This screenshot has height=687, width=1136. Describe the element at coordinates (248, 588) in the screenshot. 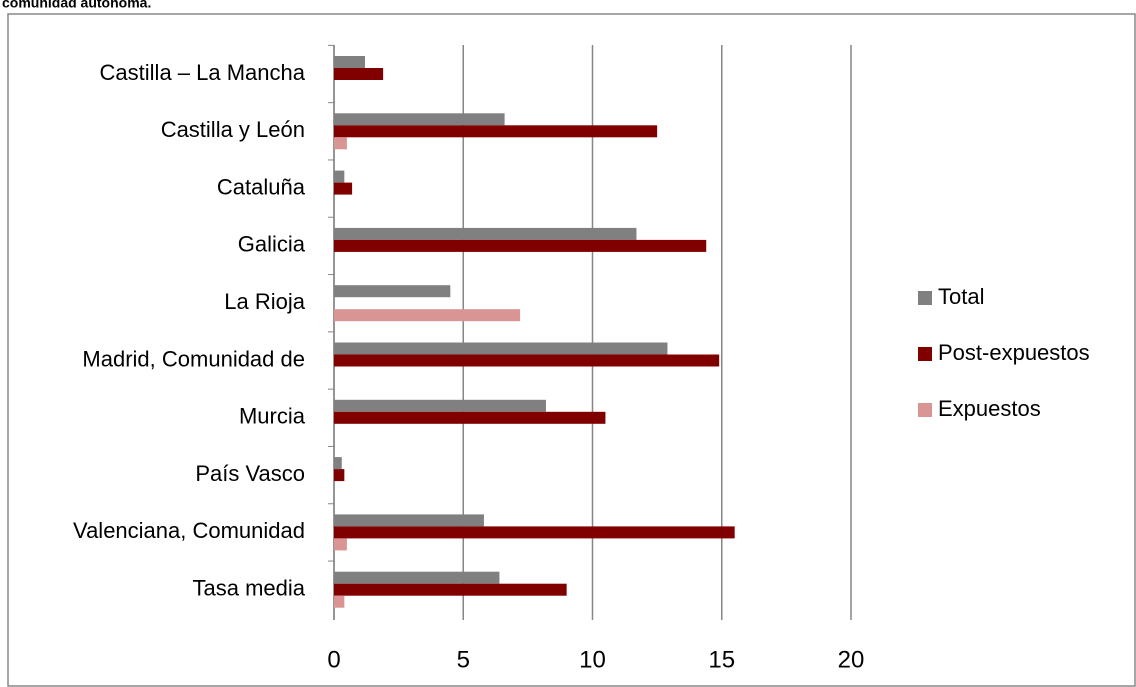

I see `y-tick-label: Tasa media` at that location.